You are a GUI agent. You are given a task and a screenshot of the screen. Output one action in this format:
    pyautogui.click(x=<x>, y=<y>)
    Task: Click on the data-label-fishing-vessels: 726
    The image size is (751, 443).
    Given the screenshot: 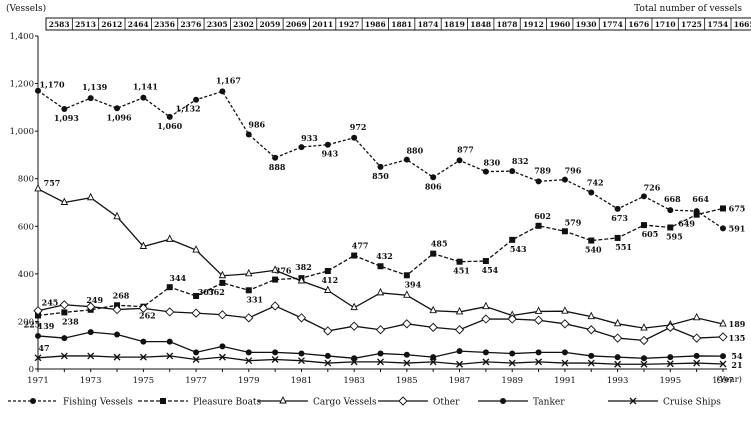 What is the action you would take?
    pyautogui.click(x=652, y=187)
    